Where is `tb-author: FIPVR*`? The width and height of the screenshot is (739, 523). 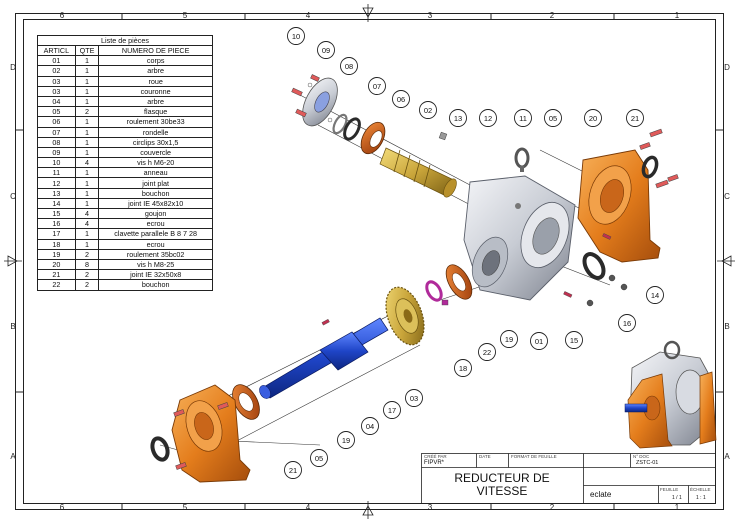
tb-author: FIPVR* is located at coordinates (434, 463).